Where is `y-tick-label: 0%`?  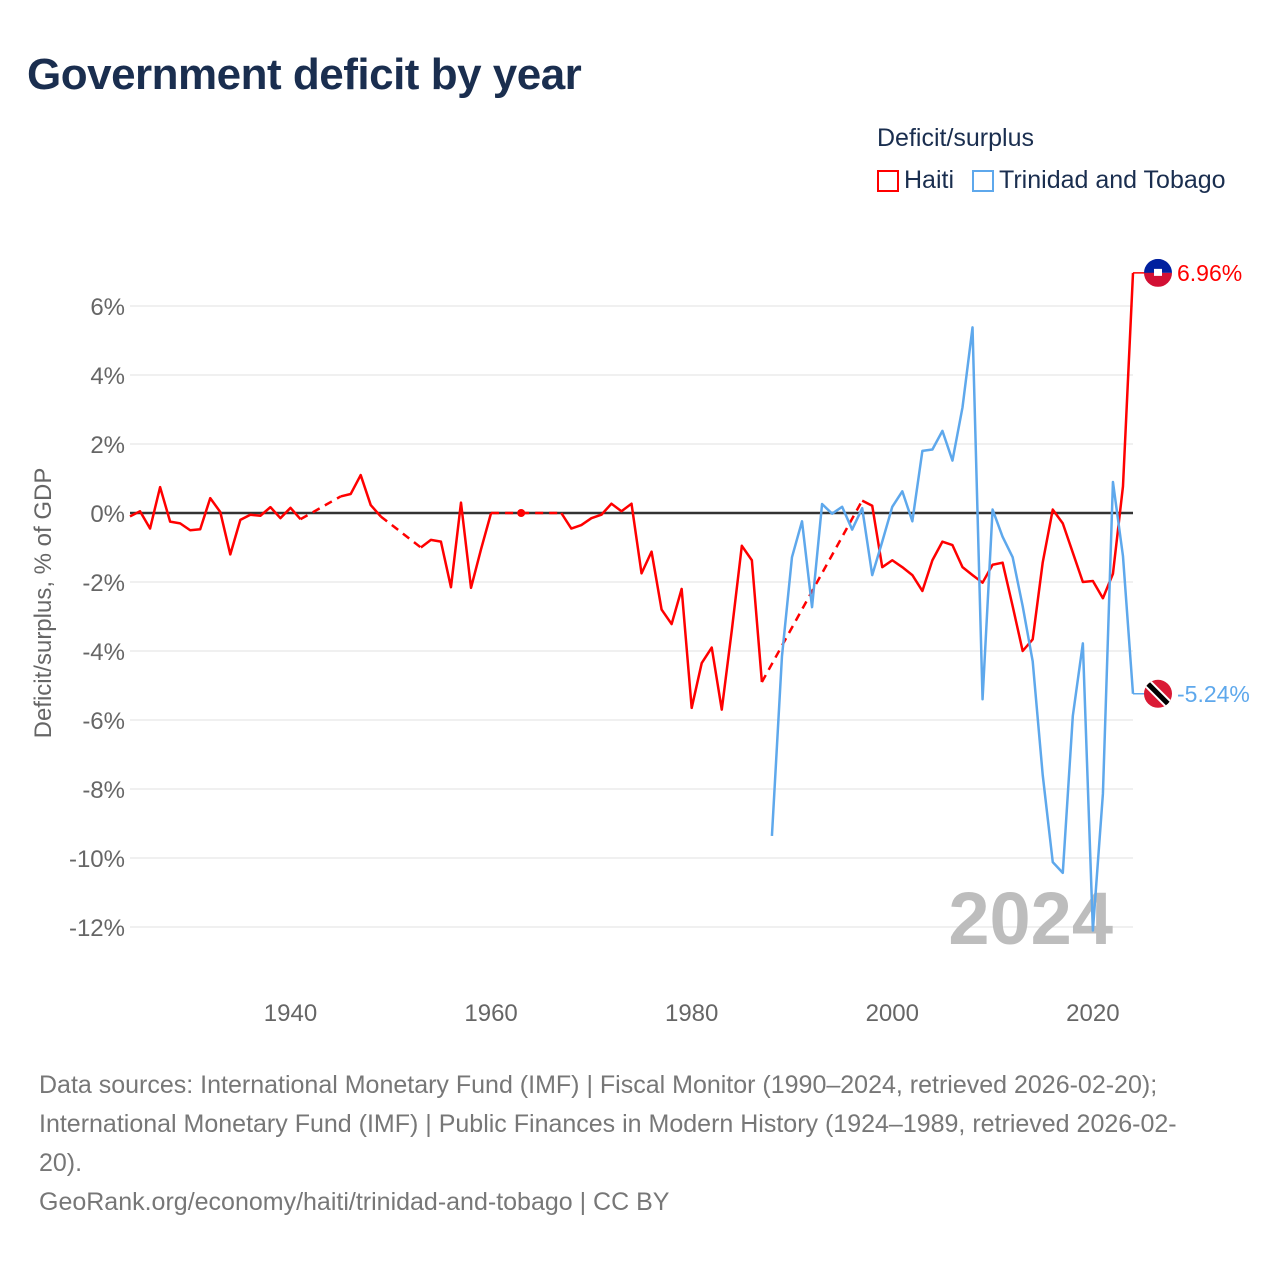
y-tick-label: 0% is located at coordinates (107, 514).